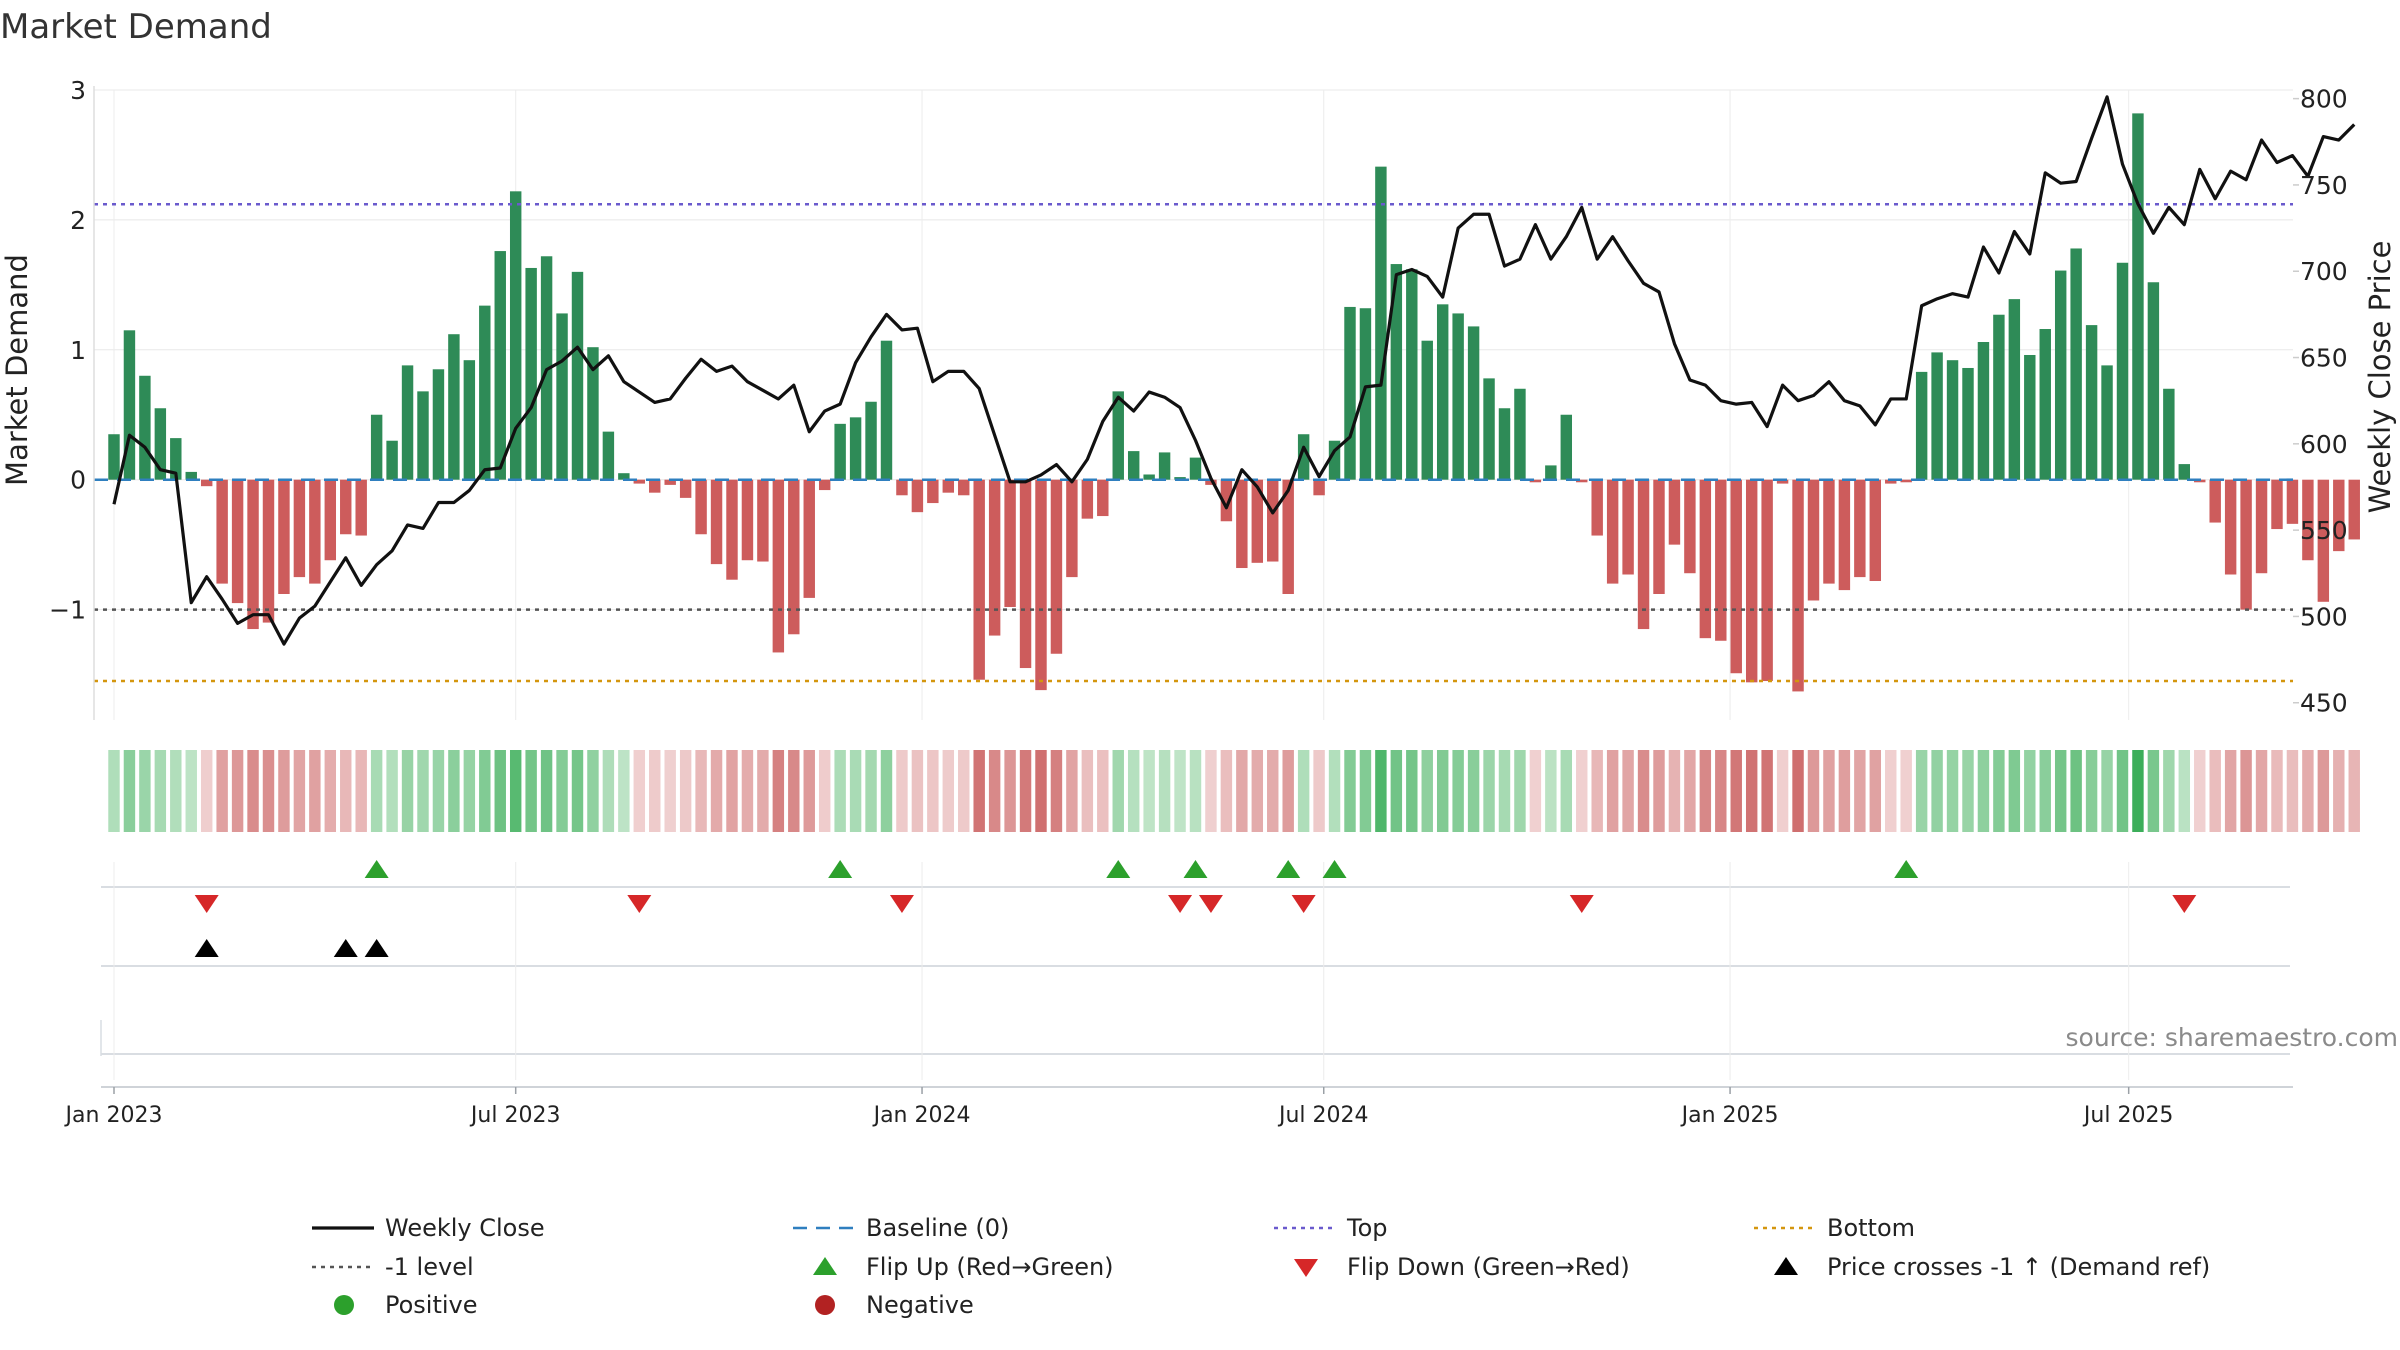  What do you see at coordinates (1331, 1228) in the screenshot?
I see `legend-item: Top` at bounding box center [1331, 1228].